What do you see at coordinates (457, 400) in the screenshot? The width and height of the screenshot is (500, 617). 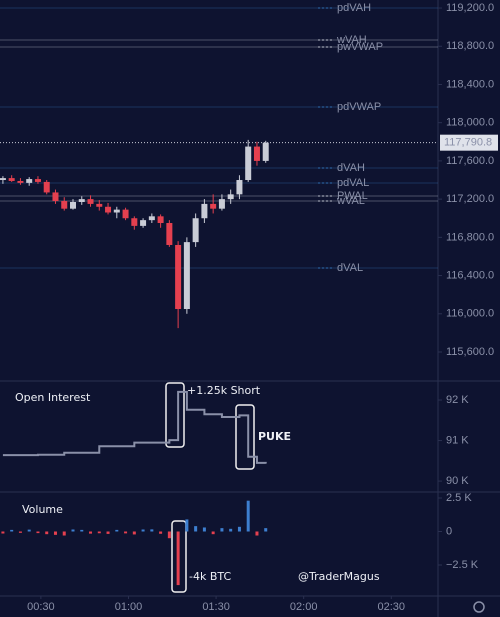 I see `y-tick-label: 92 K` at bounding box center [457, 400].